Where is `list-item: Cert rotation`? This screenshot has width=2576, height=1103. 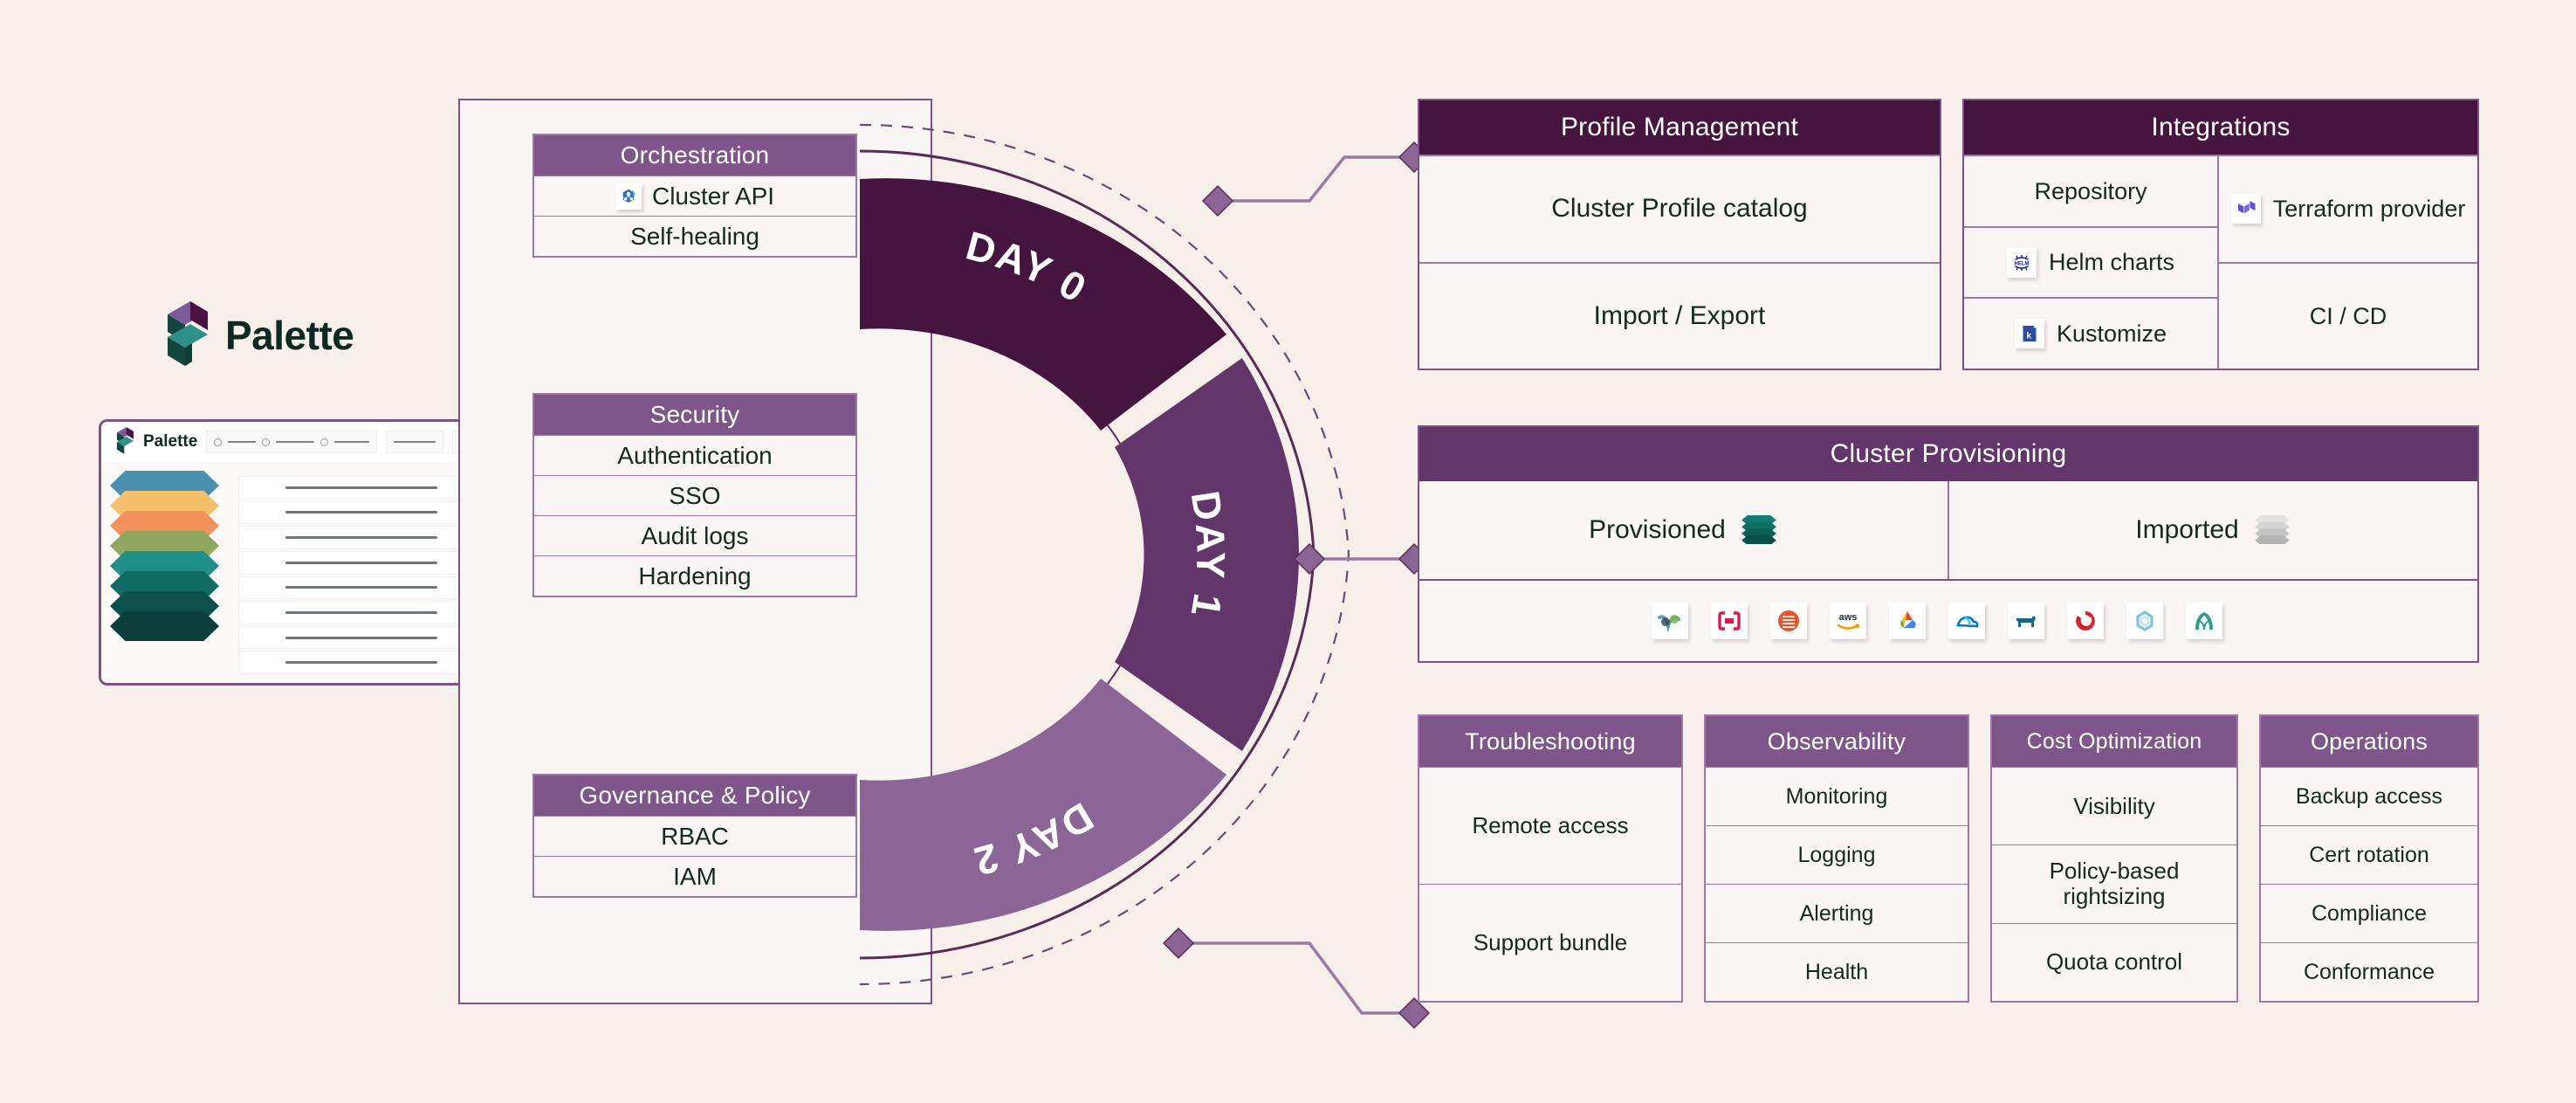 list-item: Cert rotation is located at coordinates (2369, 854).